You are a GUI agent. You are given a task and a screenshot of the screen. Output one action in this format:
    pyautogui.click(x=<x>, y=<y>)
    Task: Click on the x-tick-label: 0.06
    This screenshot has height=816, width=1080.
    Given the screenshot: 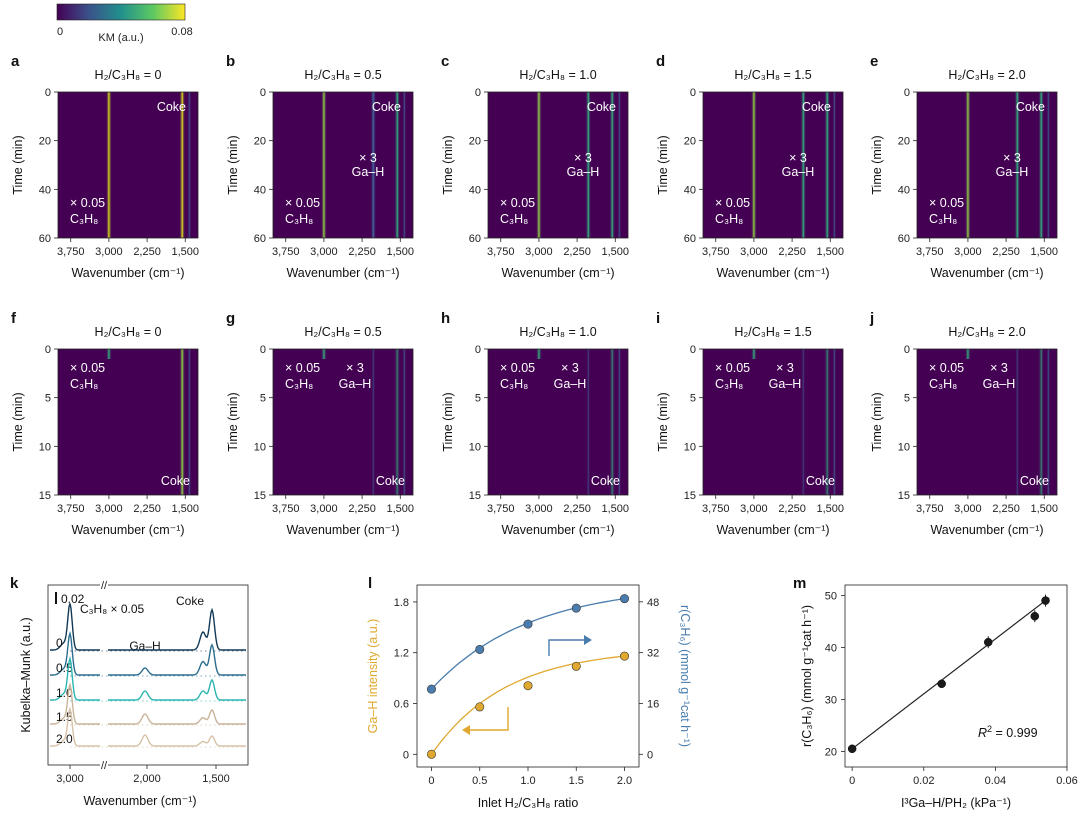 What is the action you would take?
    pyautogui.click(x=1066, y=781)
    